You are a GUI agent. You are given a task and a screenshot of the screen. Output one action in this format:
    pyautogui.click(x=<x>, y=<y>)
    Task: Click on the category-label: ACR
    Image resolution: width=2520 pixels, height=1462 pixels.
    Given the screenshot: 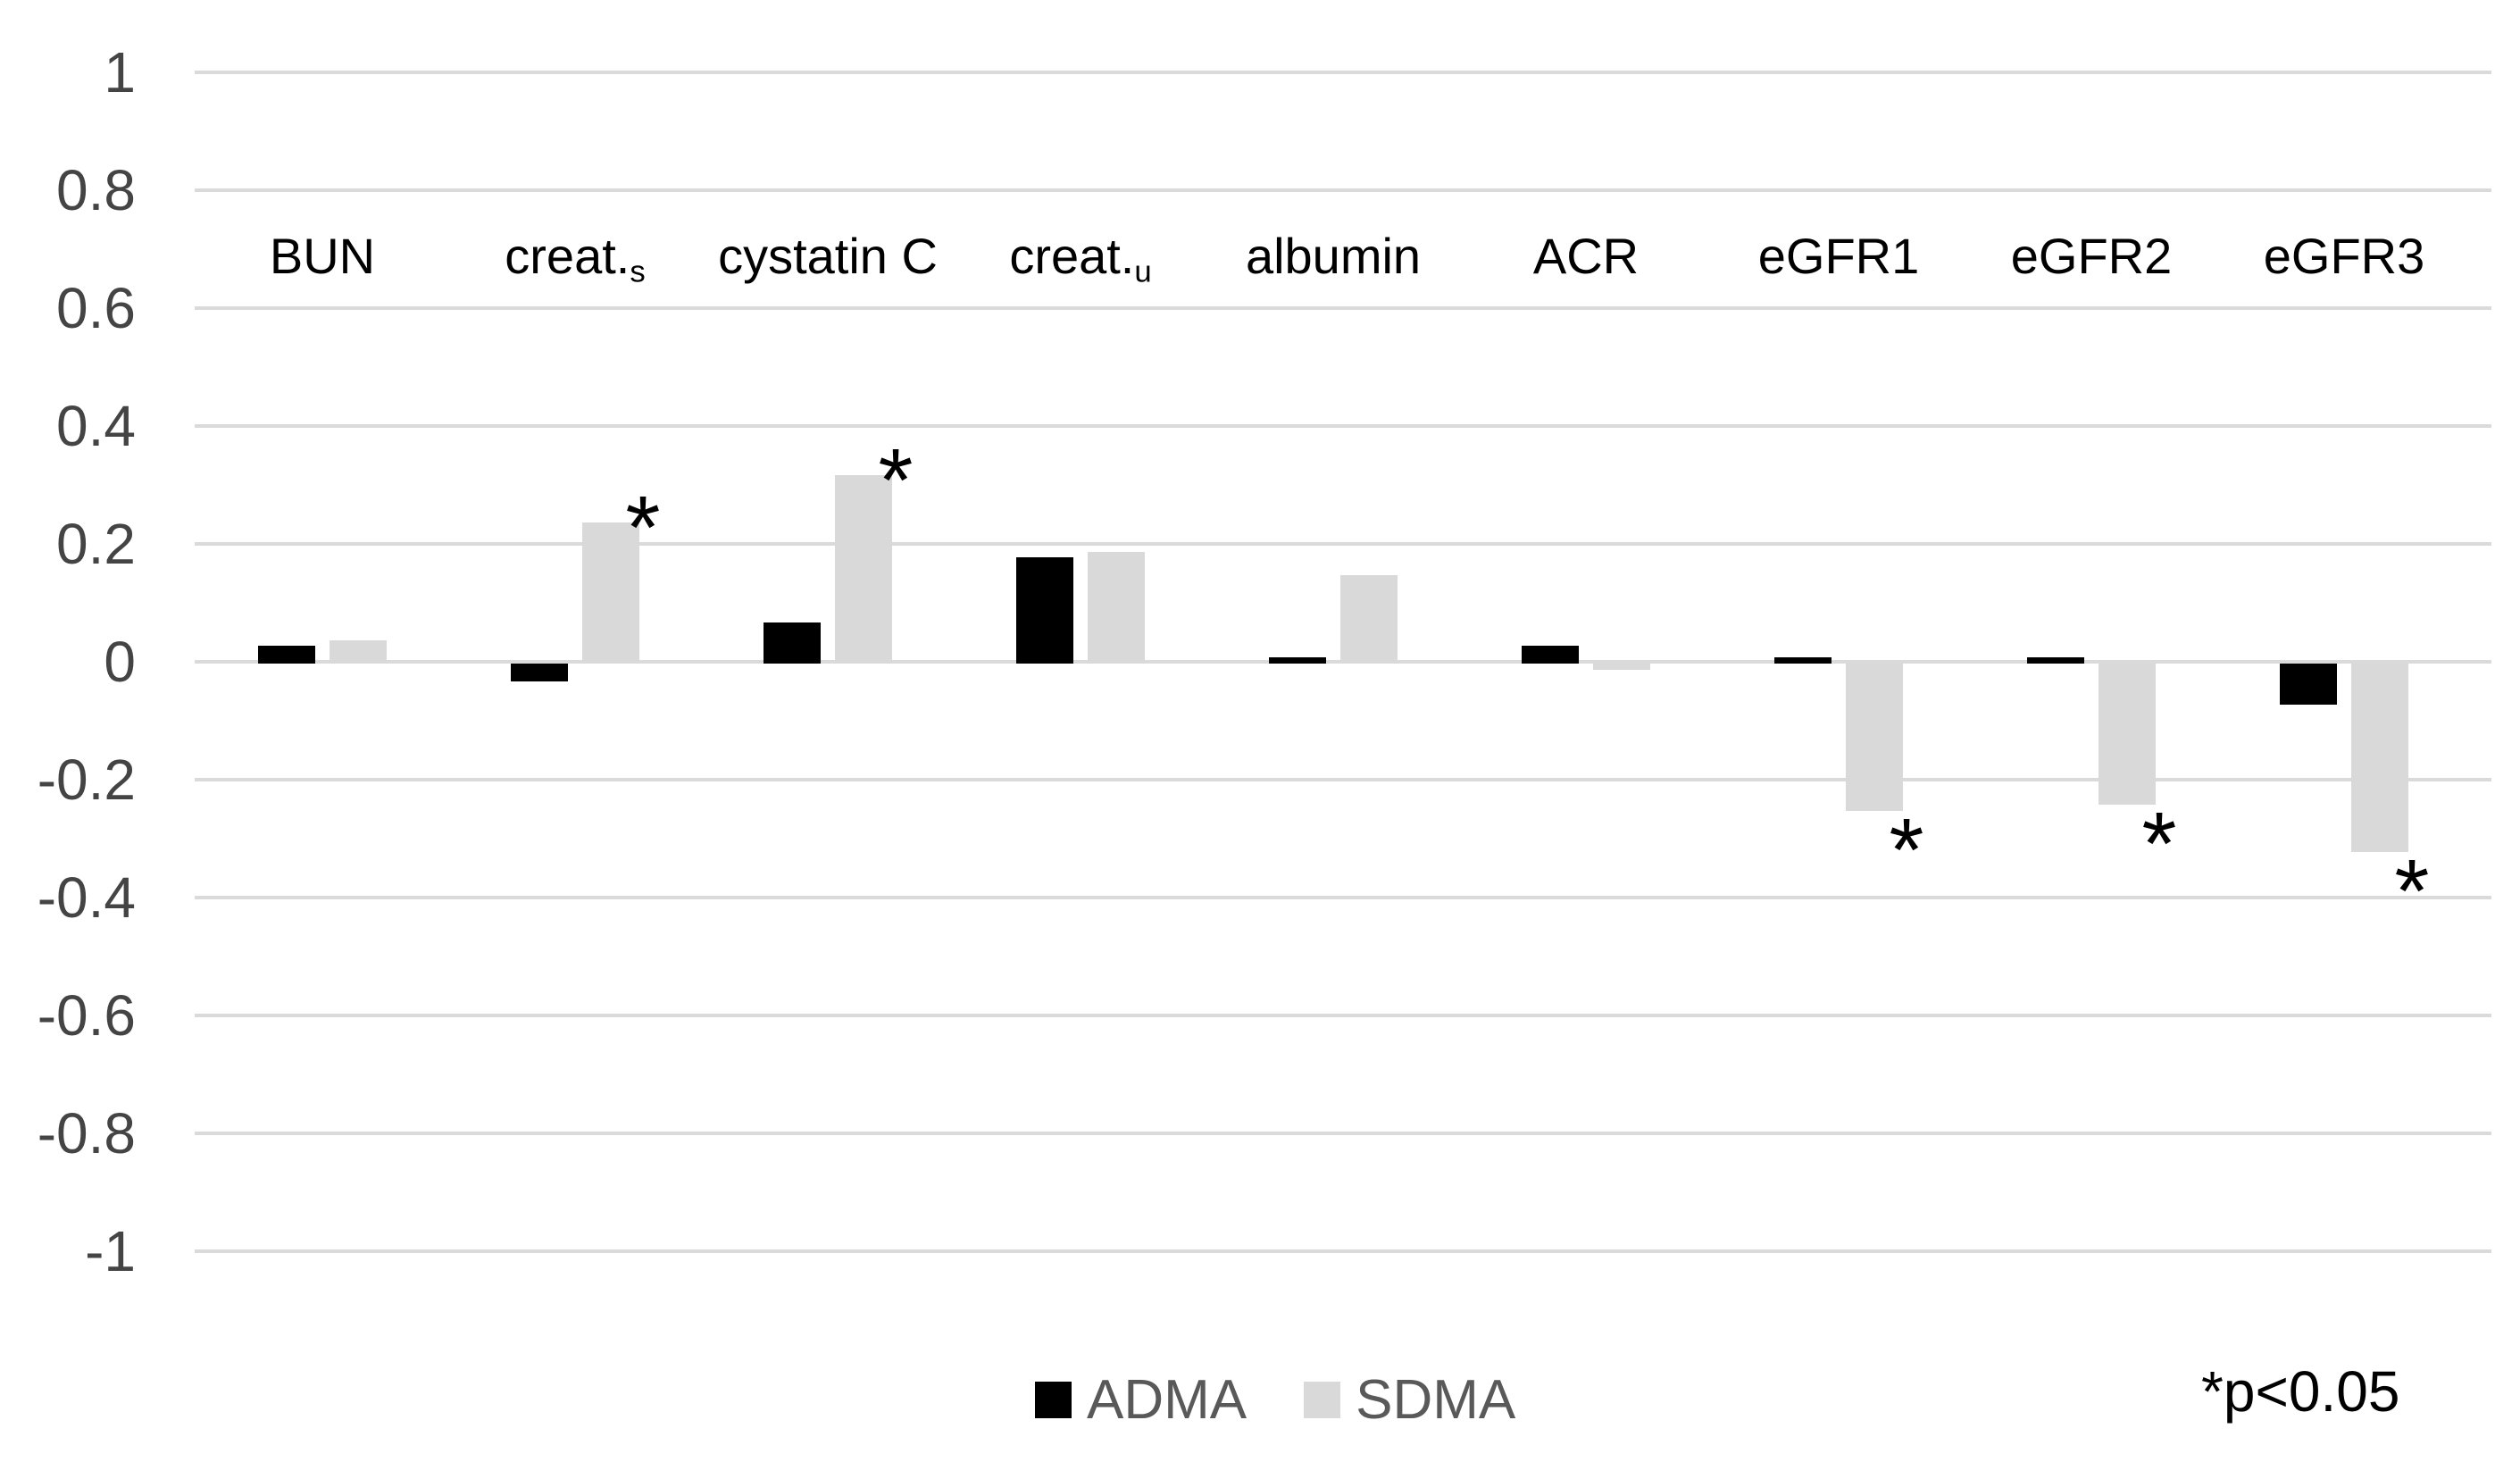 What is the action you would take?
    pyautogui.click(x=1586, y=256)
    